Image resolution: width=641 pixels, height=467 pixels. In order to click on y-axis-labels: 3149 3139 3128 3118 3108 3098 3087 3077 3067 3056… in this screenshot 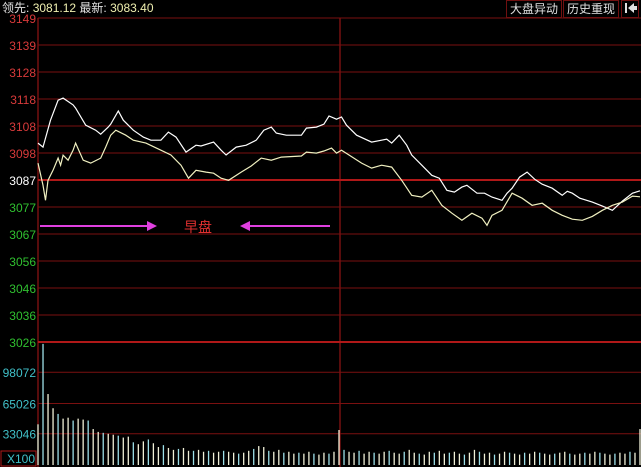, I will do `click(18, 239)`.